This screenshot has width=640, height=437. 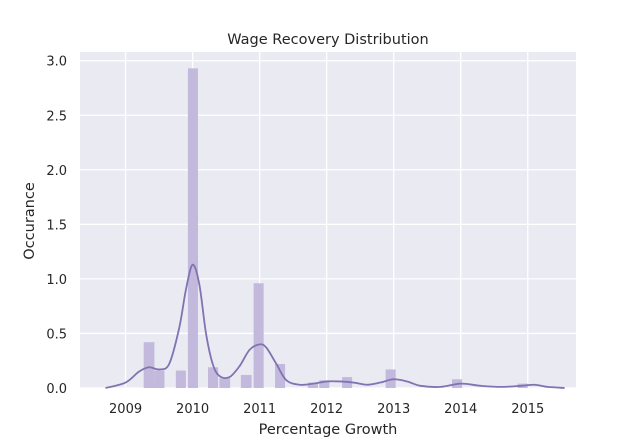 What do you see at coordinates (56, 280) in the screenshot?
I see `y-tick-label: 1.0` at bounding box center [56, 280].